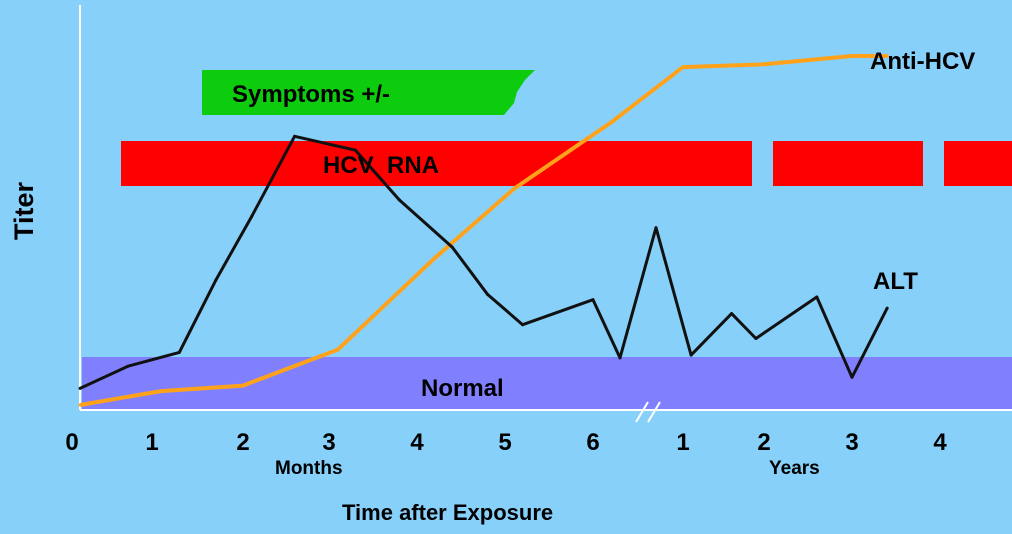 Image resolution: width=1012 pixels, height=534 pixels. What do you see at coordinates (309, 468) in the screenshot?
I see `months-unit-label: Months` at bounding box center [309, 468].